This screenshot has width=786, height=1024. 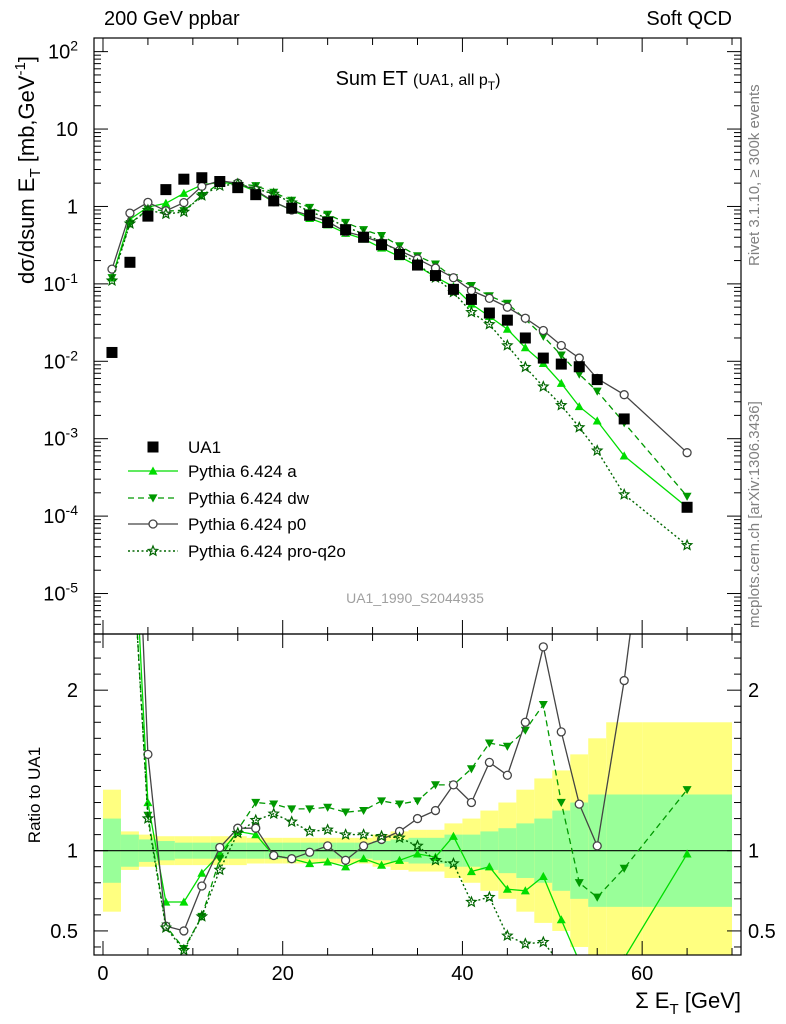 I want to click on legend-marker, so click(x=153, y=470).